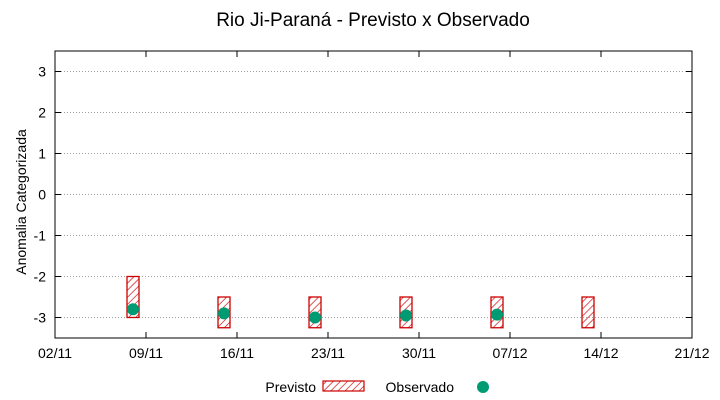 Image resolution: width=720 pixels, height=400 pixels. Describe the element at coordinates (420, 387) in the screenshot. I see `legend-label-observado: Observado` at that location.